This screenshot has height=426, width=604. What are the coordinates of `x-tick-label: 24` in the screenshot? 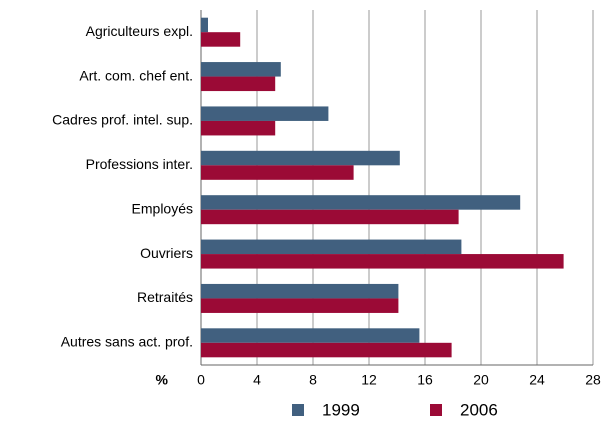 It's located at (537, 380).